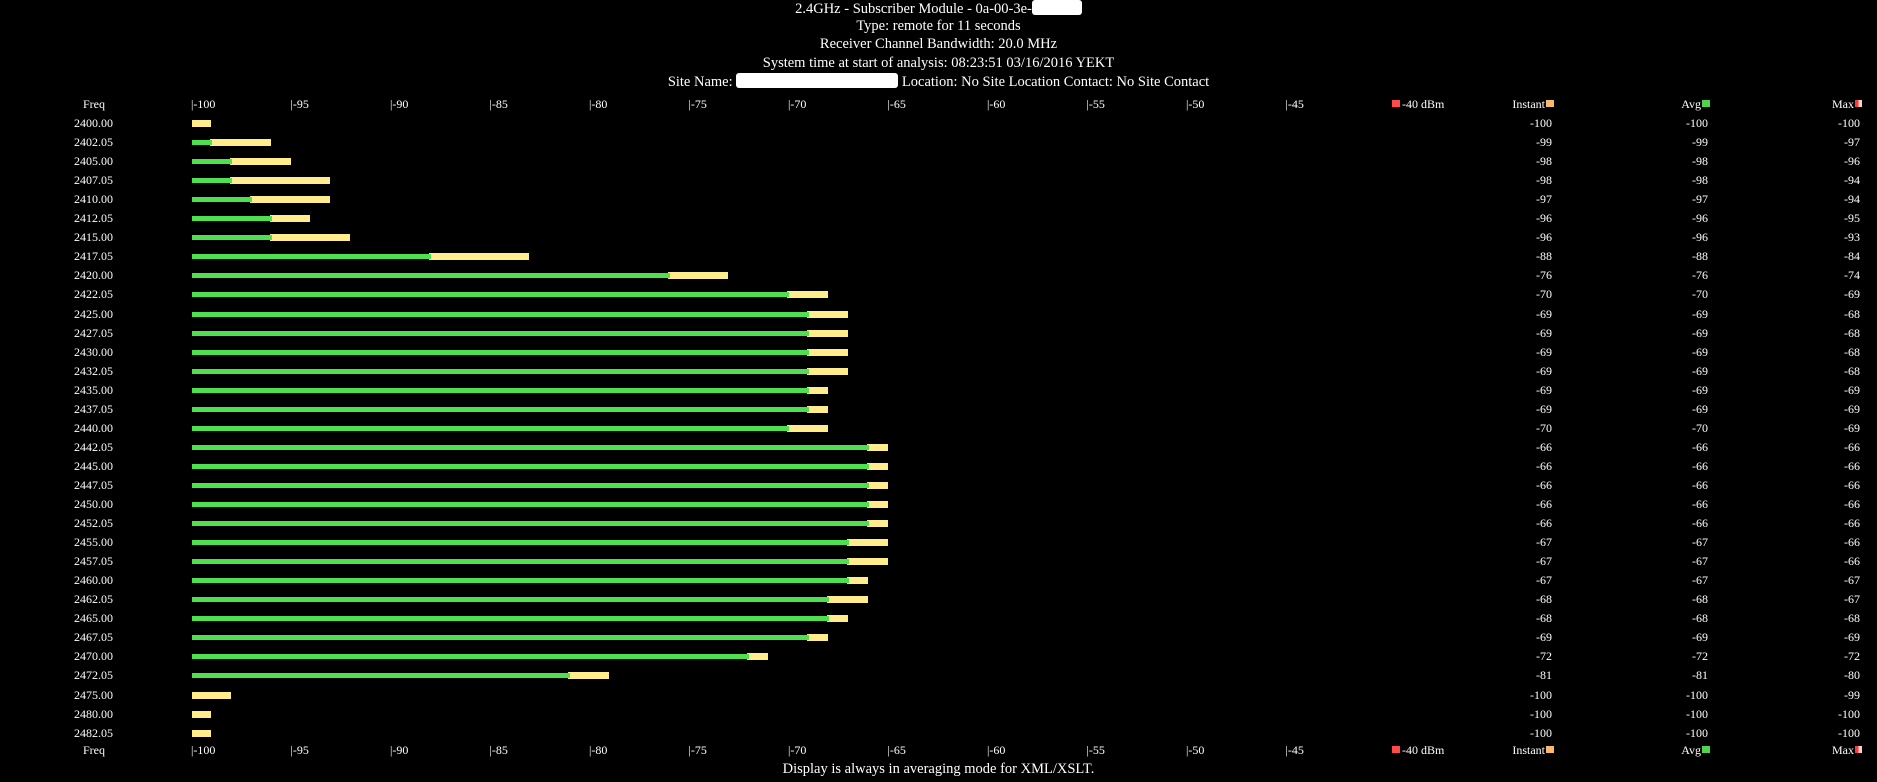 The width and height of the screenshot is (1877, 782). What do you see at coordinates (938, 409) in the screenshot?
I see `spectrum-row: 2437.05 -69 -69 -69` at bounding box center [938, 409].